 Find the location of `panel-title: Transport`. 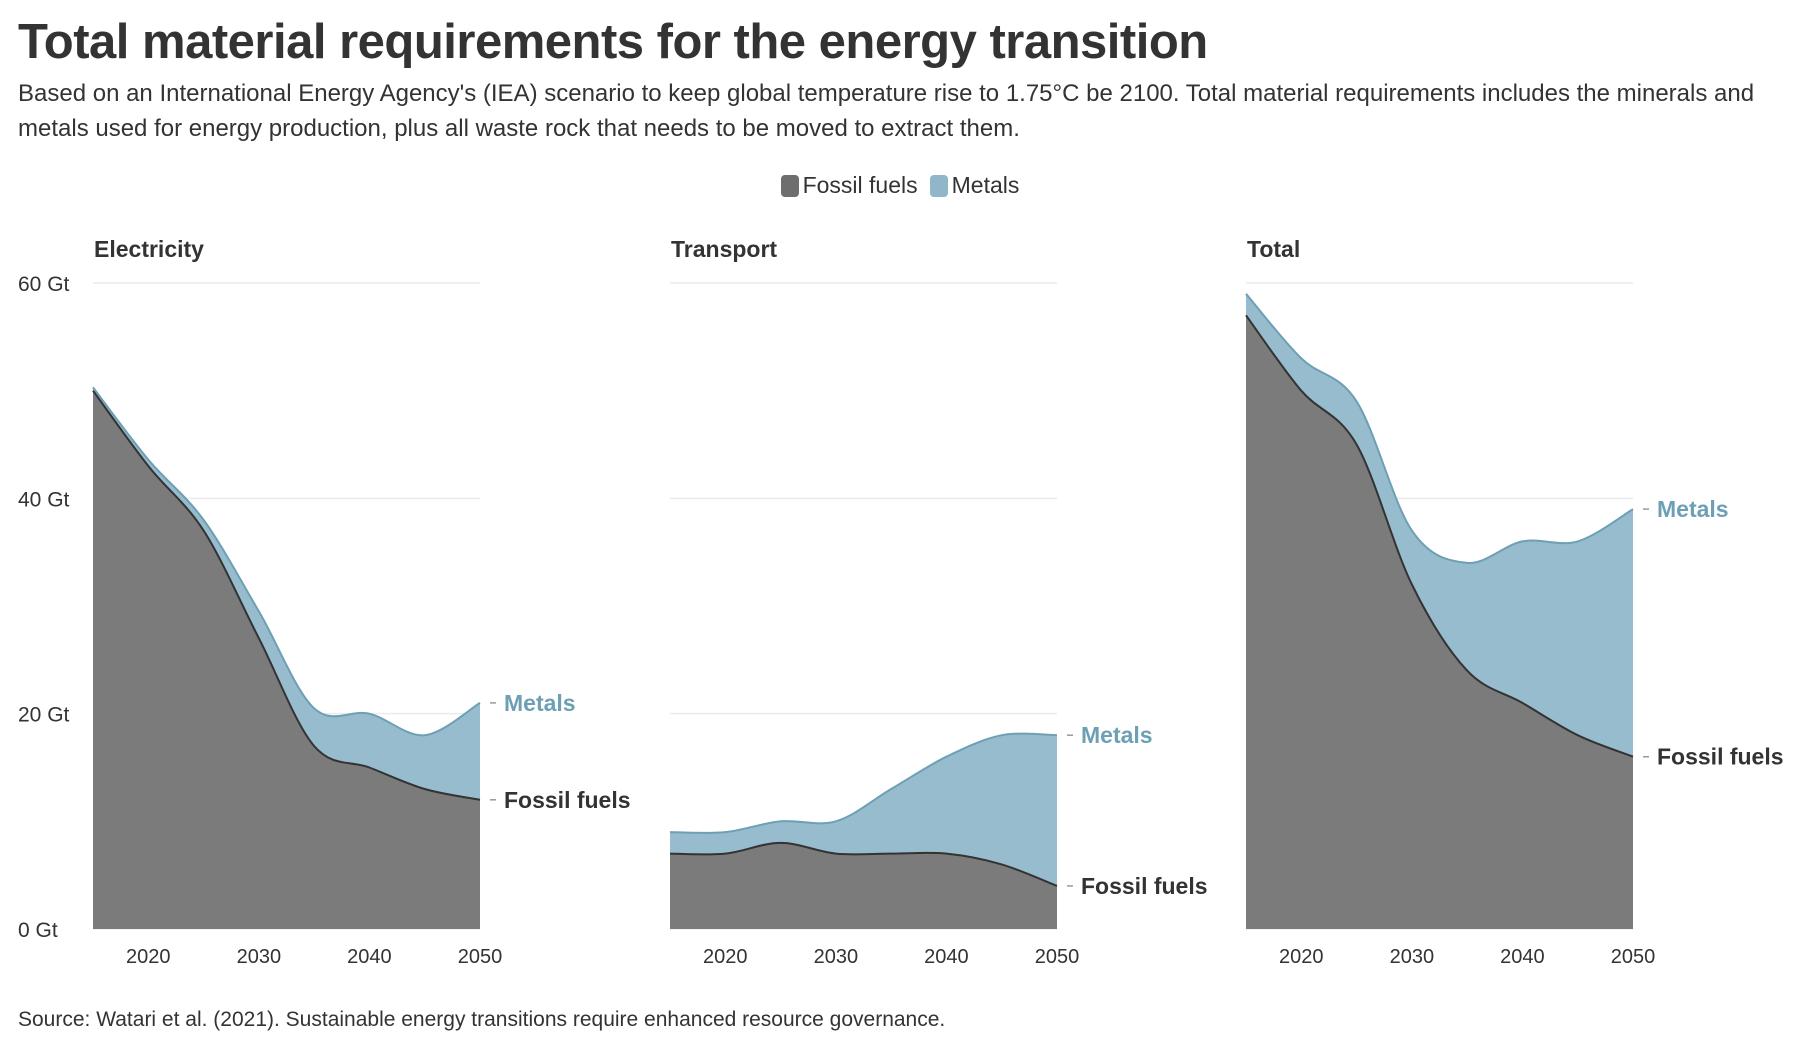

panel-title: Transport is located at coordinates (724, 249).